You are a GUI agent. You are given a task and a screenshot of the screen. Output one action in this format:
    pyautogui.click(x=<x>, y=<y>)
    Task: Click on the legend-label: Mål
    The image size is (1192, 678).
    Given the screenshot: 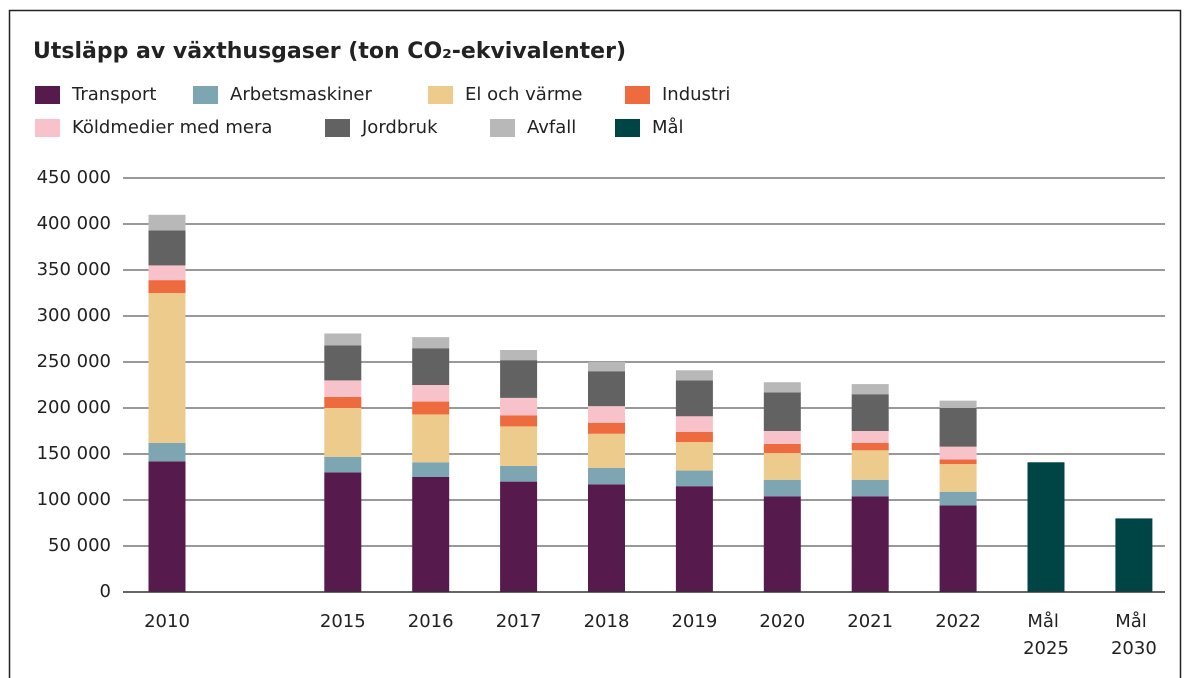 What is the action you would take?
    pyautogui.click(x=668, y=127)
    